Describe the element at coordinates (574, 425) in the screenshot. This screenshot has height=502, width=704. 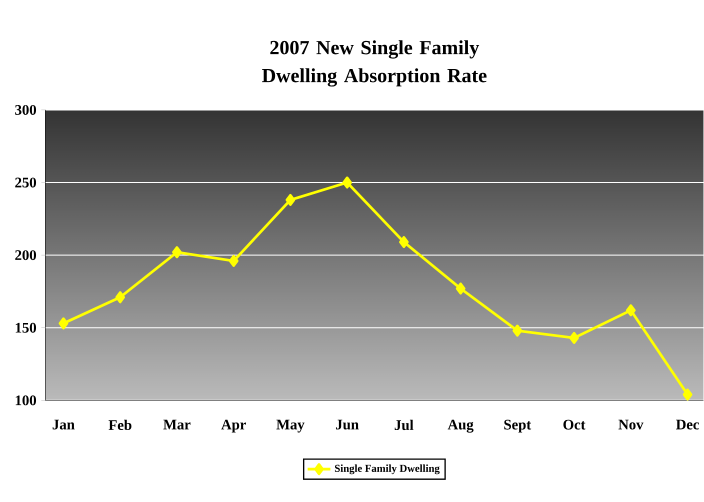
I see `x-tick-label: Oct` at that location.